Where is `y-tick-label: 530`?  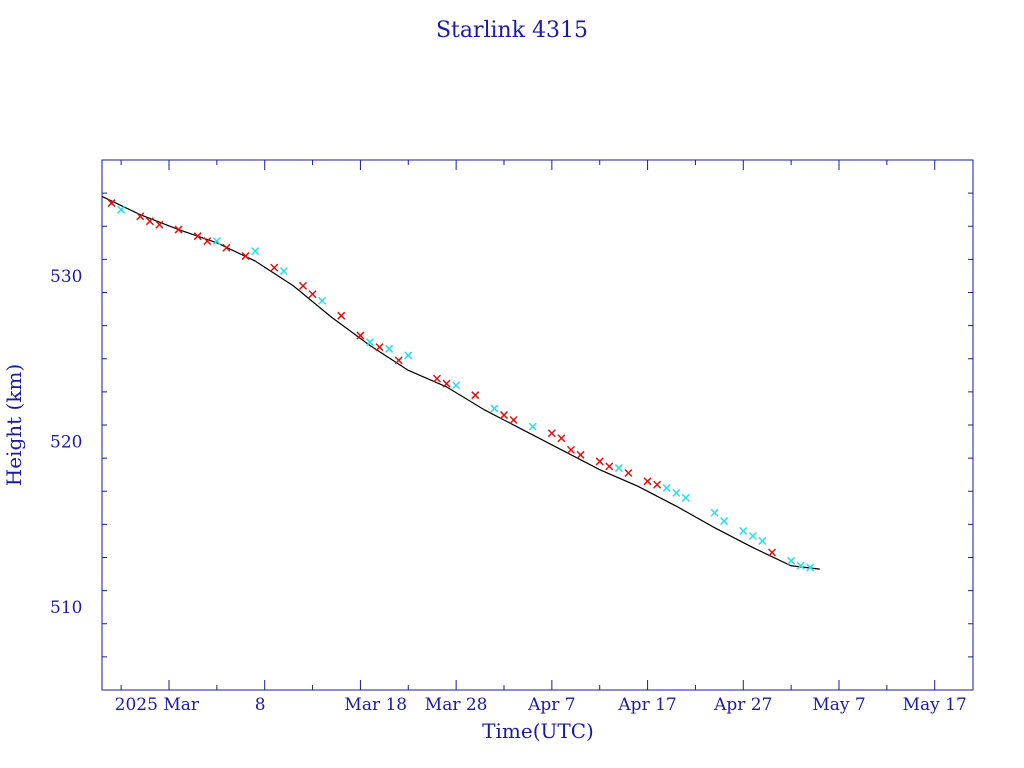
y-tick-label: 530 is located at coordinates (66, 277).